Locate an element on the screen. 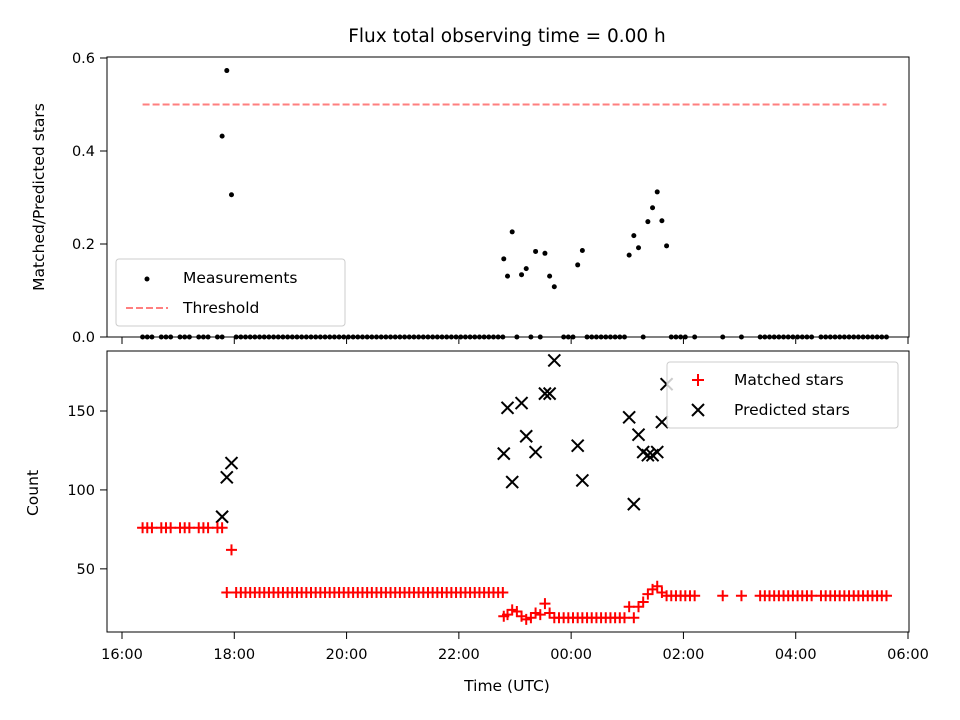 Image resolution: width=960 pixels, height=720 pixels. legend-threshold-label: Threshold is located at coordinates (220, 308).